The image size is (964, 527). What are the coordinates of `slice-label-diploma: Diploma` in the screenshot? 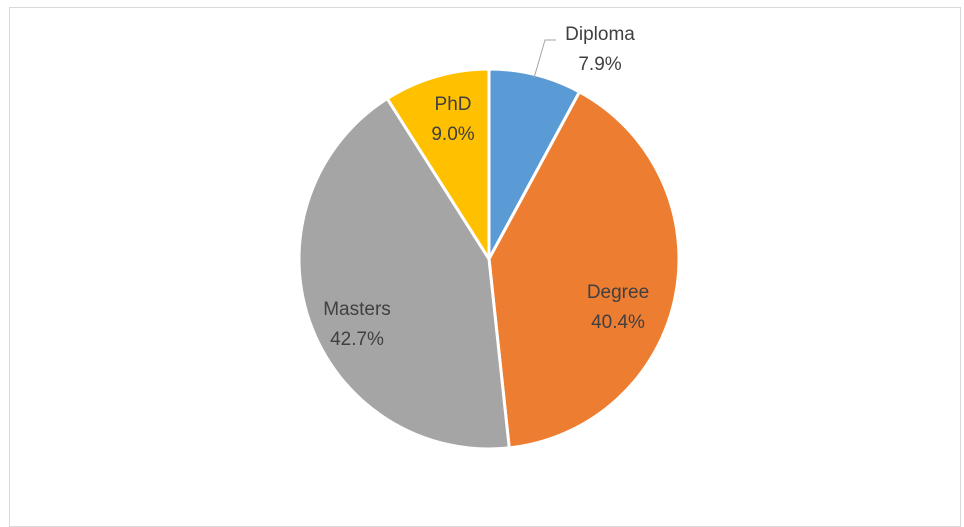 It's located at (600, 34).